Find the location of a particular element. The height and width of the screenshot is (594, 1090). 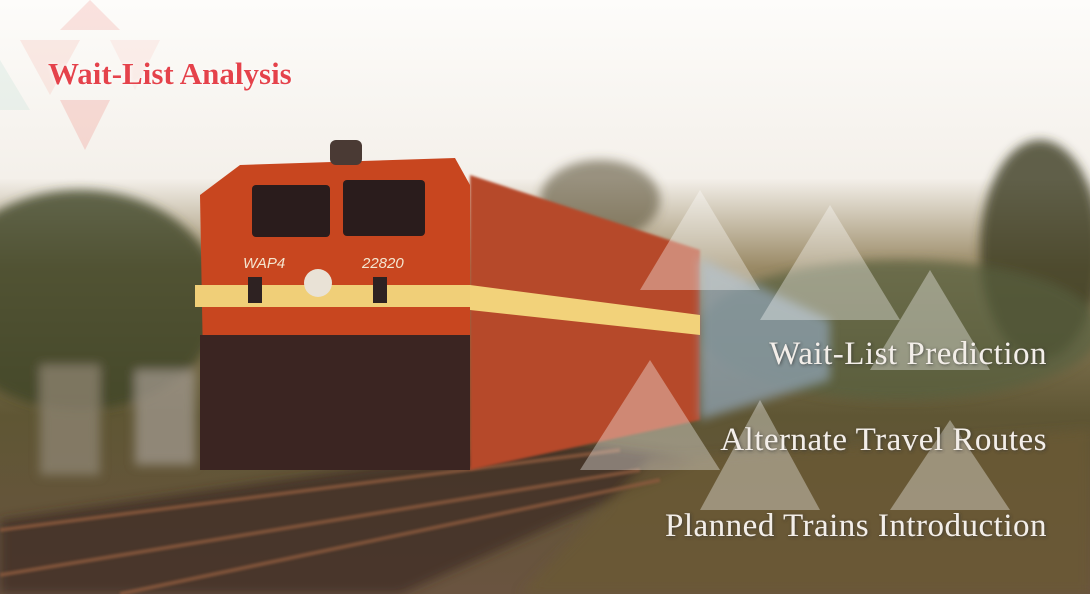

menu-link: Alternate Travel Routes is located at coordinates (883, 440).